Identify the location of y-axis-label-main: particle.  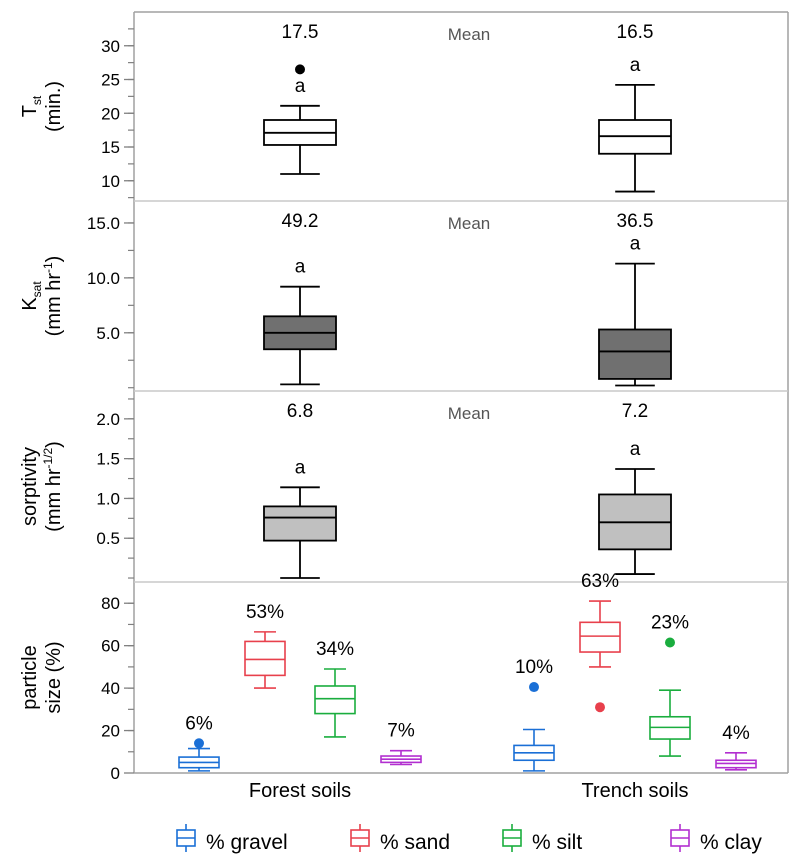
(30, 677).